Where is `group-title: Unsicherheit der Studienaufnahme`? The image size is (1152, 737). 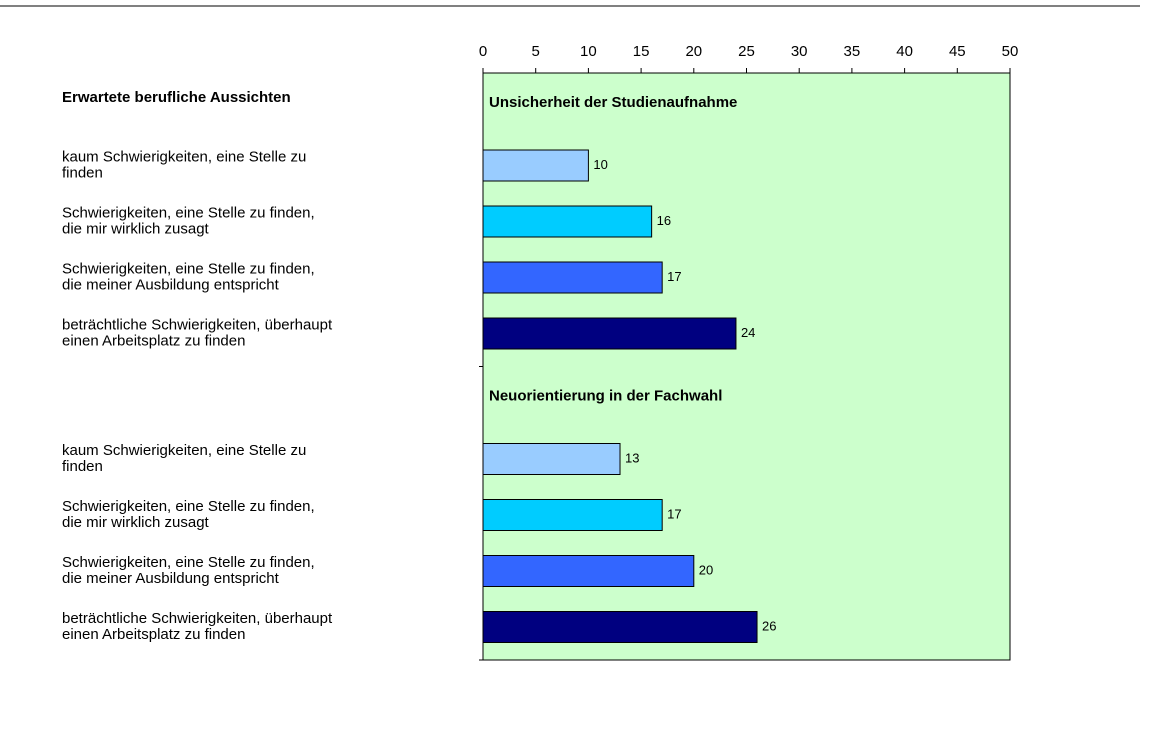
group-title: Unsicherheit der Studienaufnahme is located at coordinates (613, 102).